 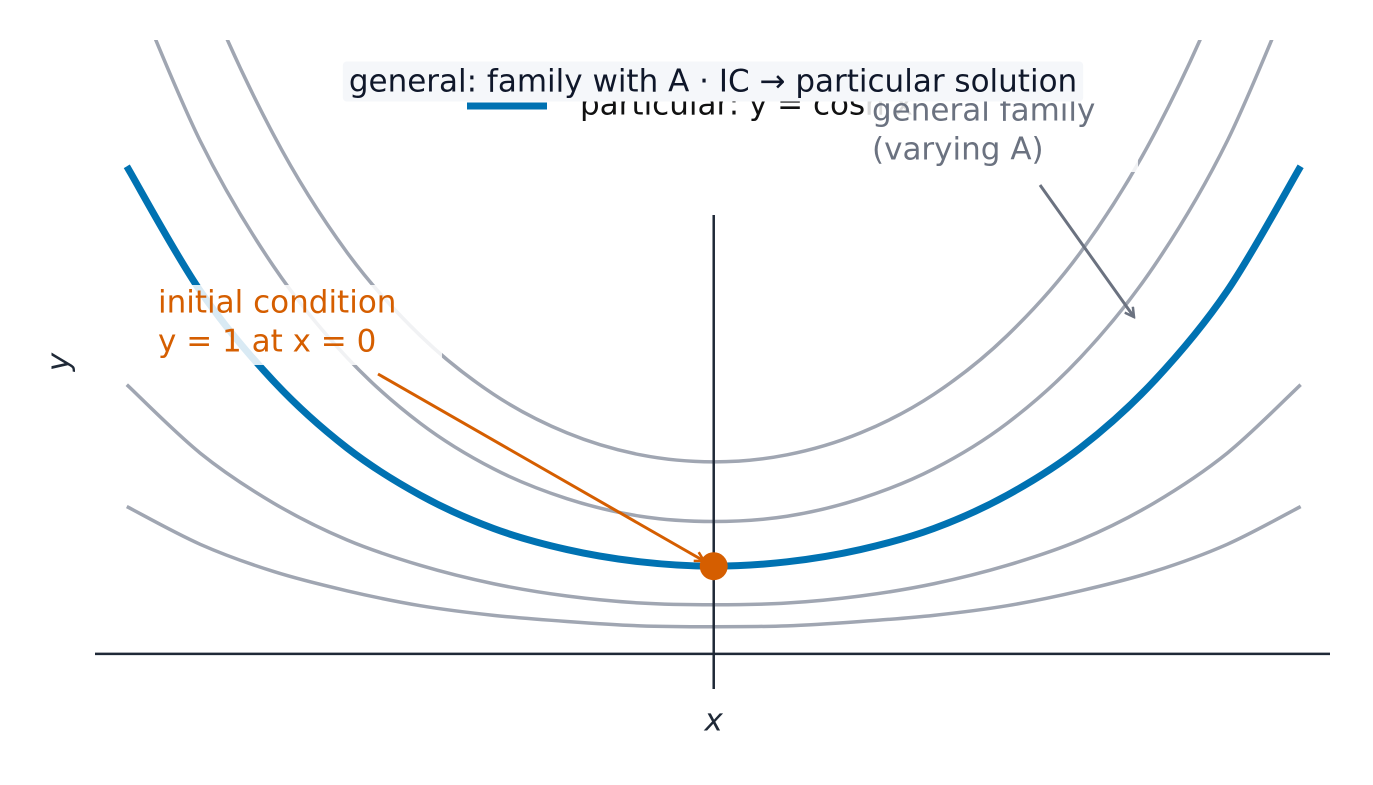 What do you see at coordinates (277, 303) in the screenshot?
I see `annotation-text: initial condition` at bounding box center [277, 303].